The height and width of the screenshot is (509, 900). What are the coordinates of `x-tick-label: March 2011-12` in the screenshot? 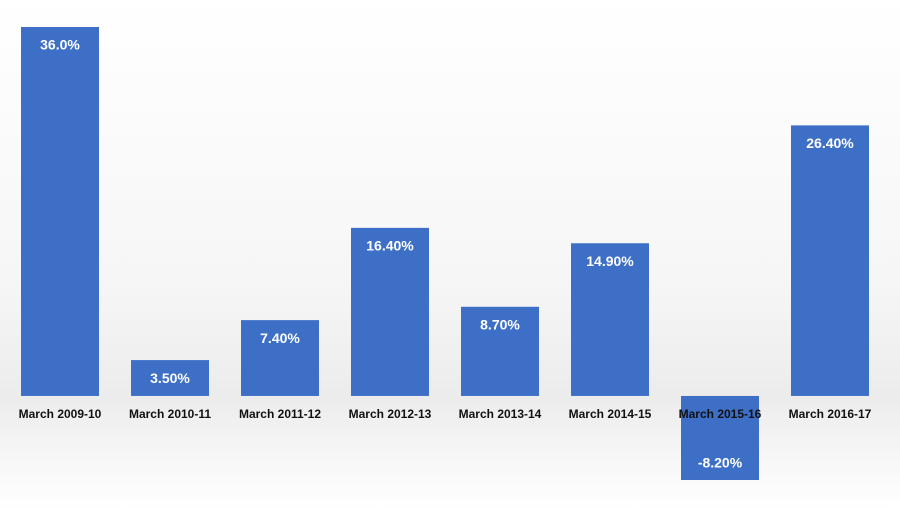 It's located at (280, 414).